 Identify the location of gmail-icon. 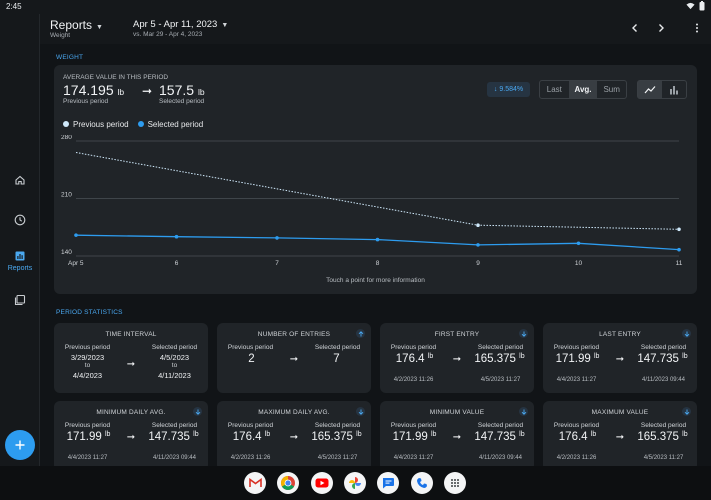
(255, 483).